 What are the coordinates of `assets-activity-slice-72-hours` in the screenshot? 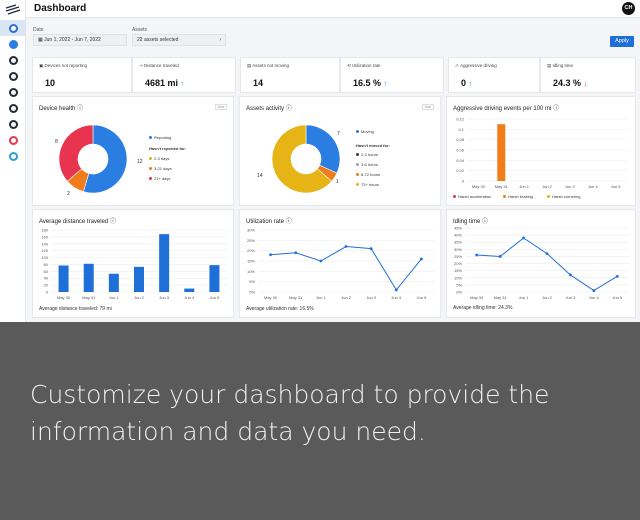 It's located at (302, 159).